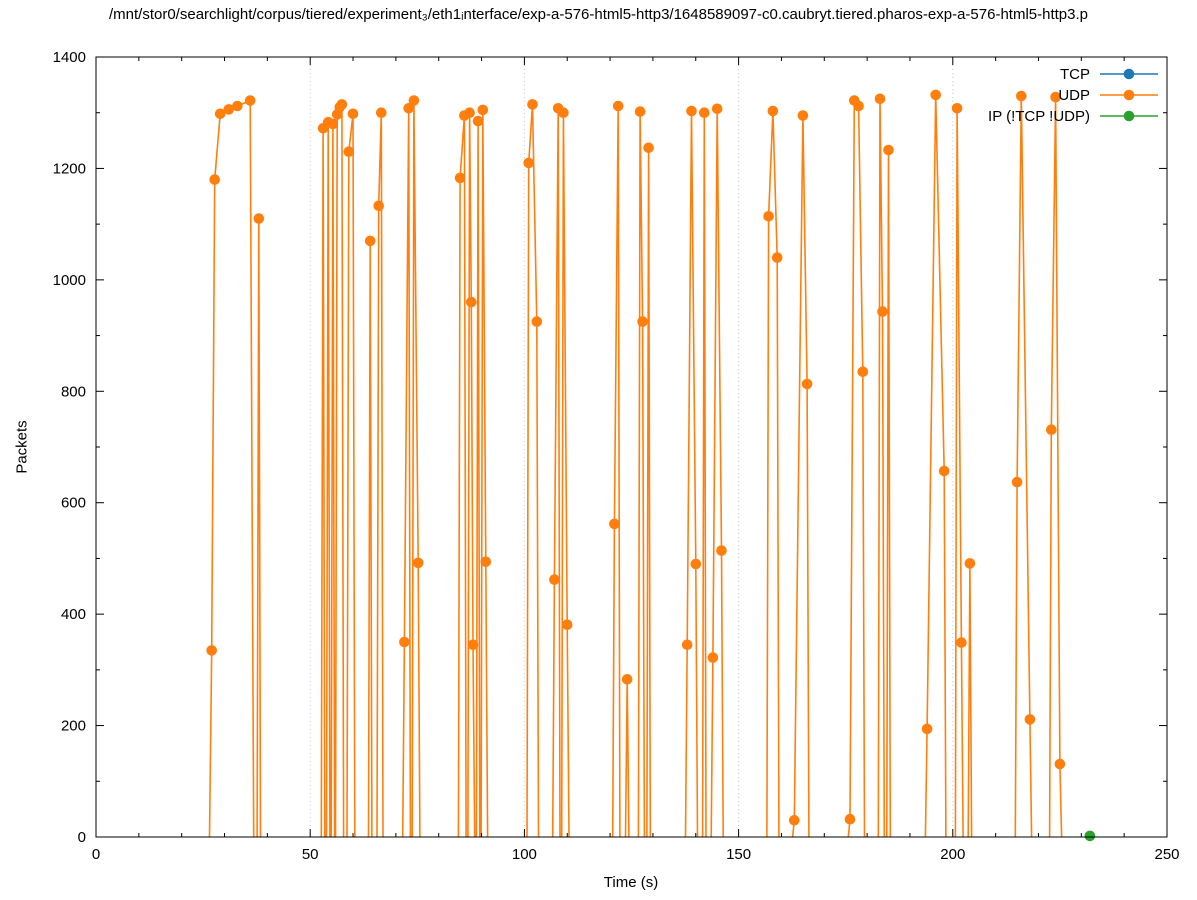  Describe the element at coordinates (69, 57) in the screenshot. I see `y-tick-label: 1400` at that location.